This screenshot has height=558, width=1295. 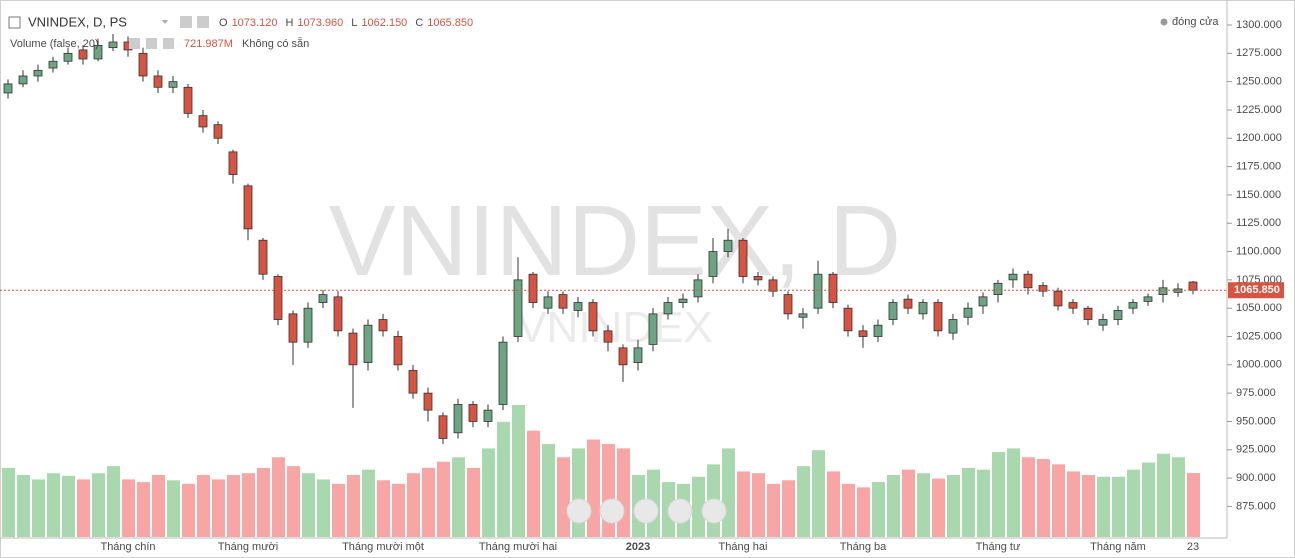 What do you see at coordinates (714, 511) in the screenshot?
I see `scroll-button` at bounding box center [714, 511].